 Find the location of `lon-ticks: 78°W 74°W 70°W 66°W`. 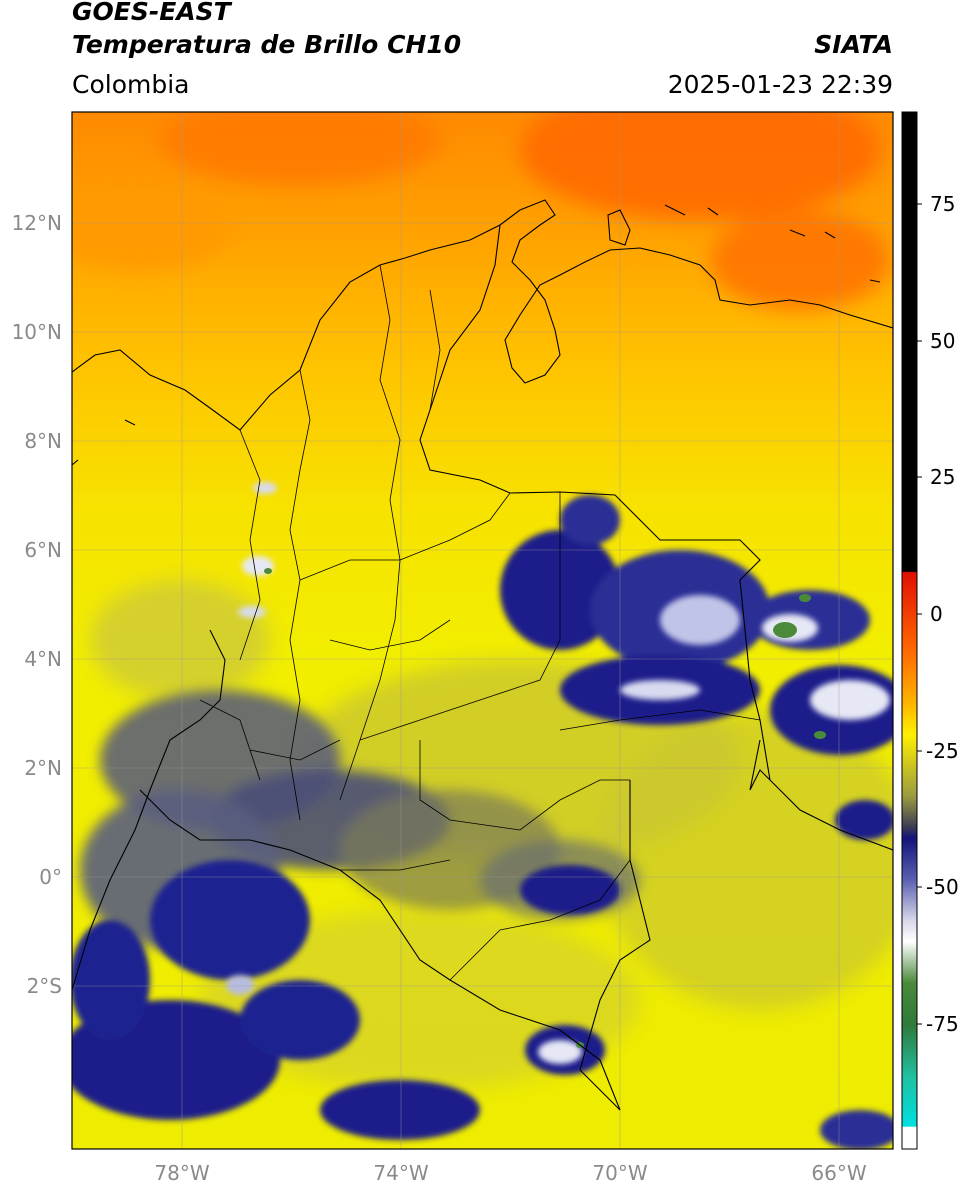

lon-ticks: 78°W 74°W 70°W 66°W is located at coordinates (510, 1173).